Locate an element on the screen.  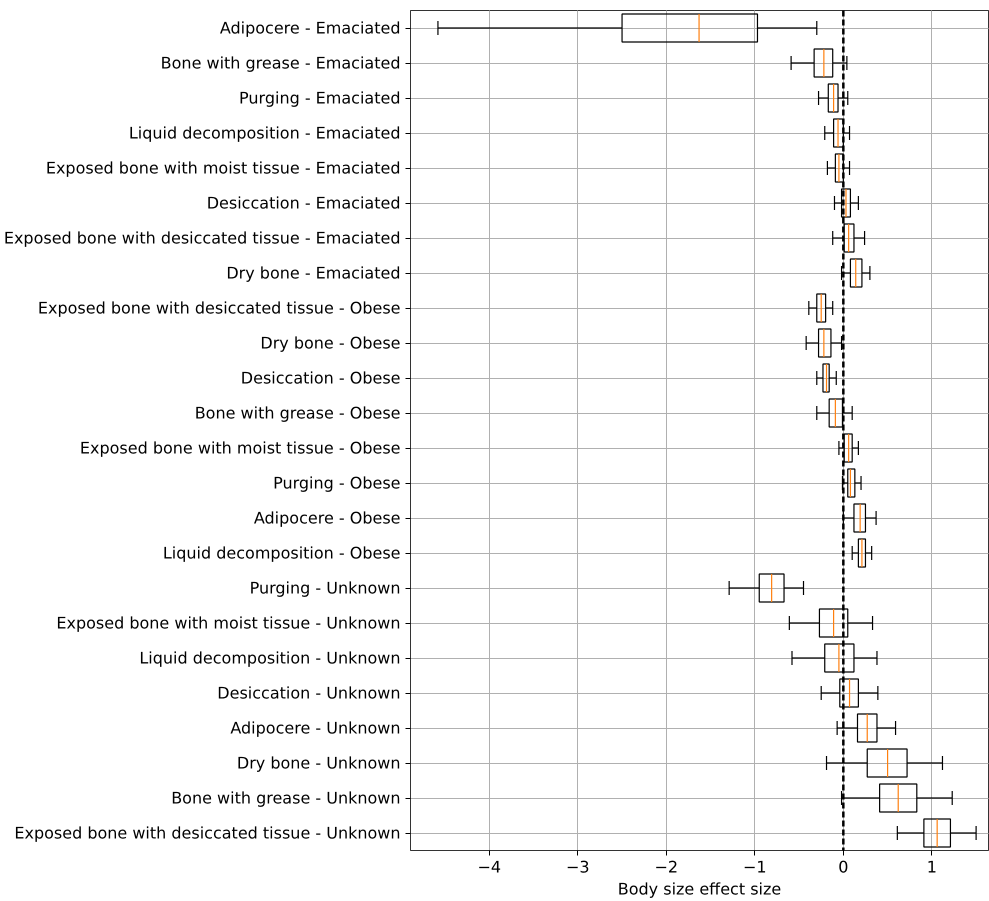
y-tick-label: Bone with grease - Unknown is located at coordinates (285, 798).